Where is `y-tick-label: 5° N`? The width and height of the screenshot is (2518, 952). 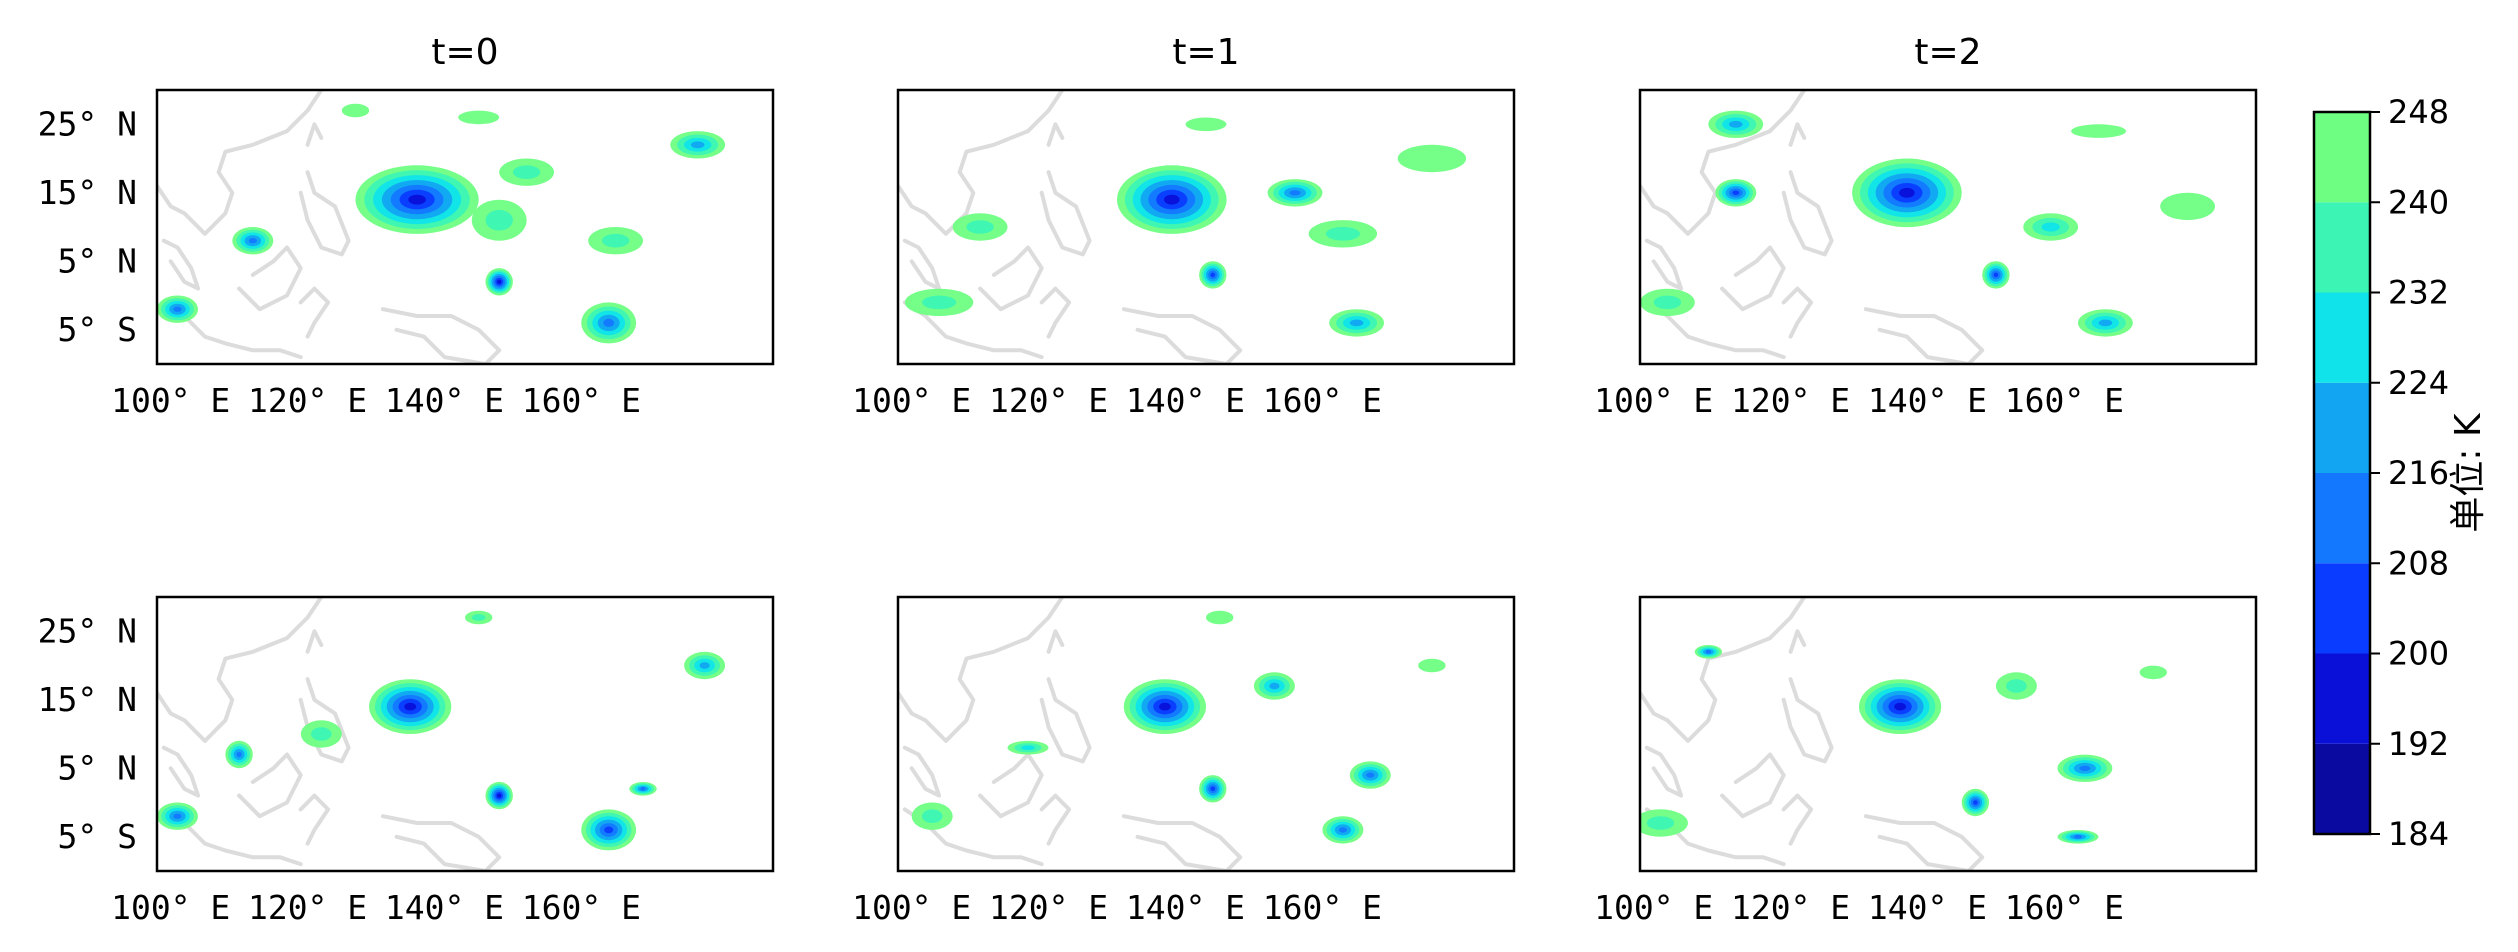 y-tick-label: 5° N is located at coordinates (97, 767).